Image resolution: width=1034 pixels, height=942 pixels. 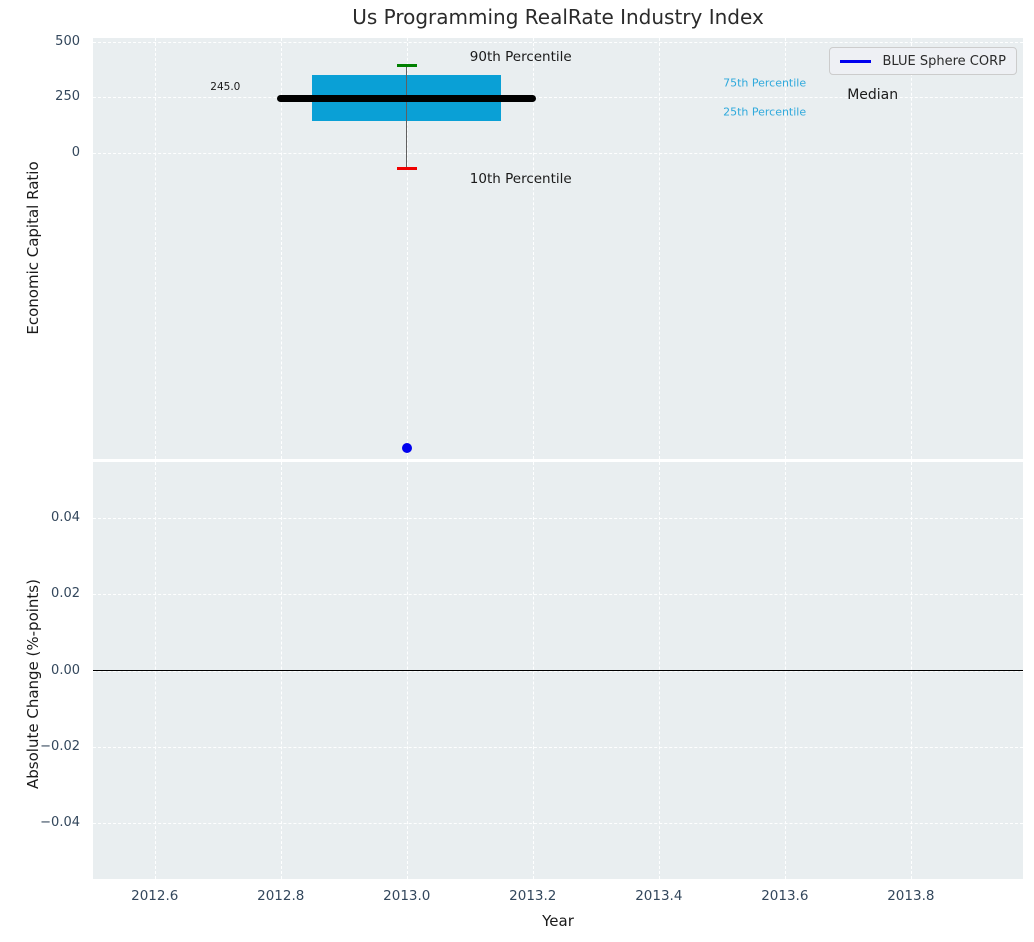 I want to click on y-tick-label: 500, so click(x=67, y=41).